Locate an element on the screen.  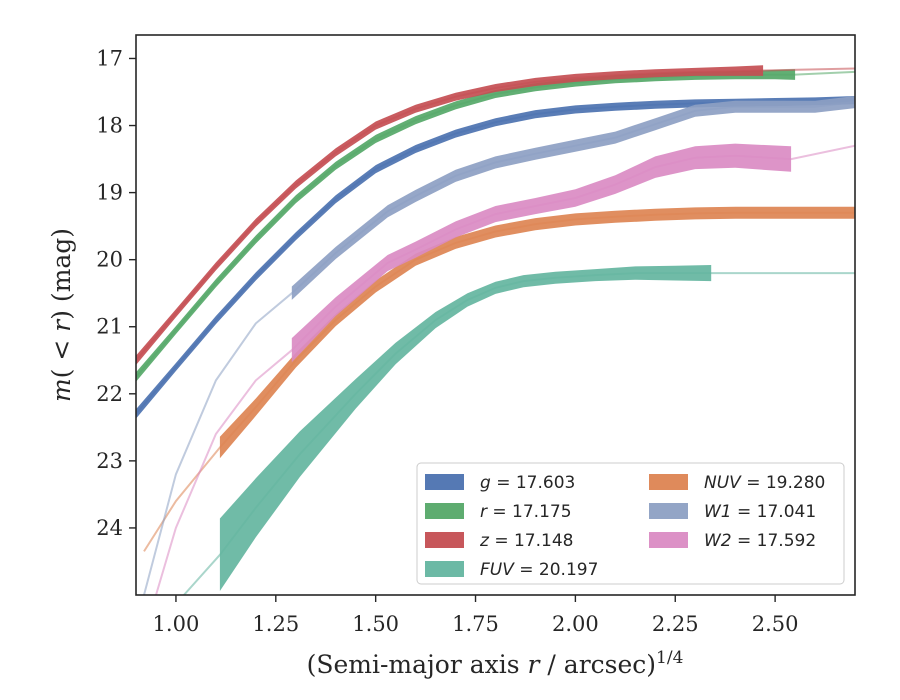
y-tick-label: 21 is located at coordinates (109, 327).